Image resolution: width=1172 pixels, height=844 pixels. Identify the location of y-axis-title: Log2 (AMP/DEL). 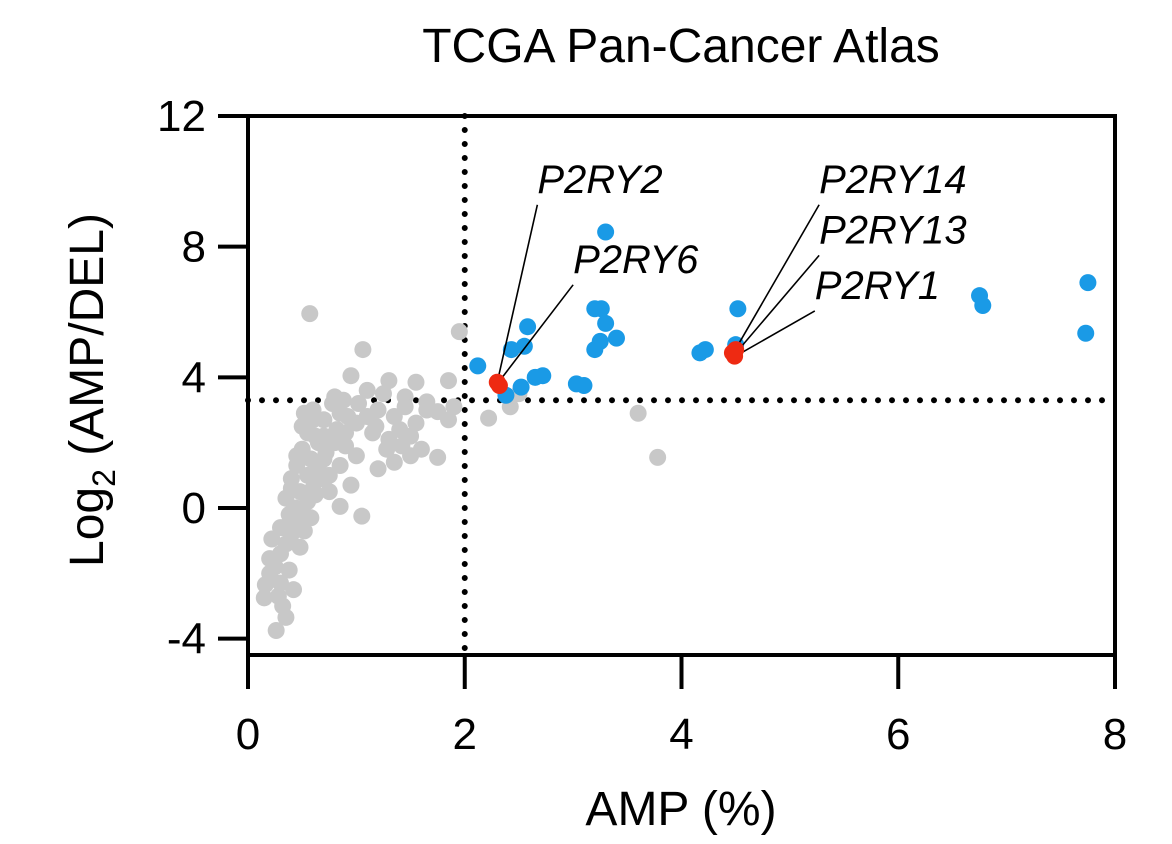
(91, 390).